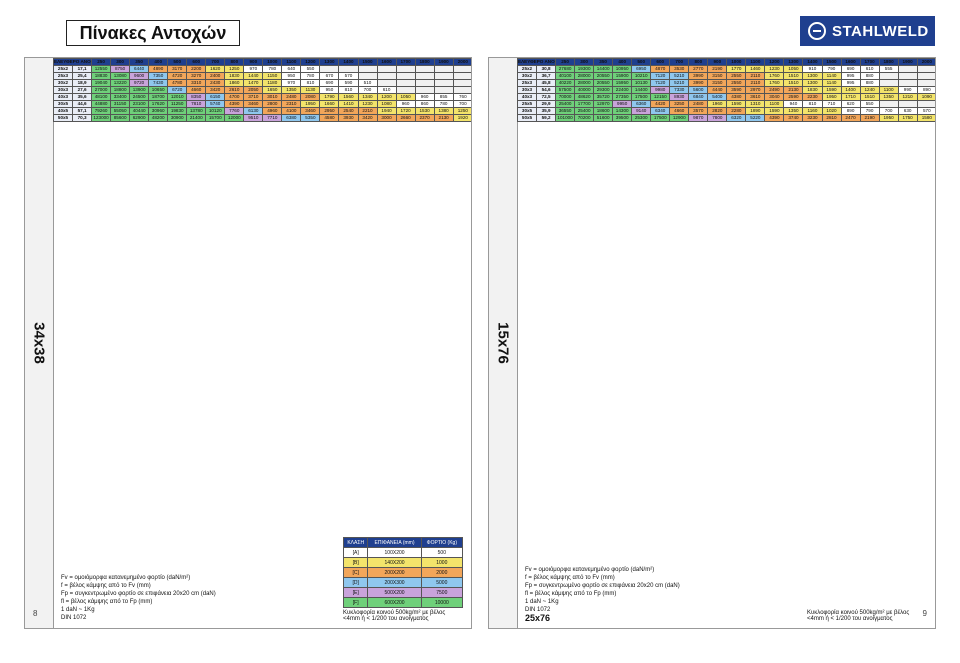 The width and height of the screenshot is (960, 663). I want to click on load-cell: 2210, so click(367, 111).